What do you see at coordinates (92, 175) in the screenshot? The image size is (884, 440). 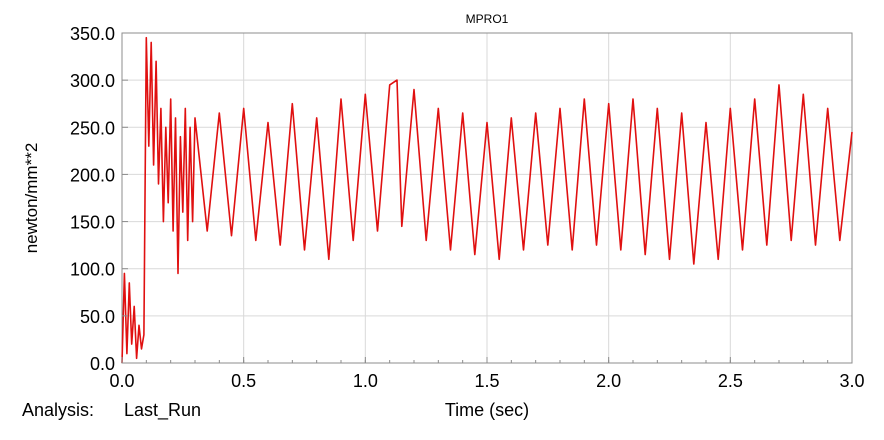 I see `y-tick-label: 200.0` at bounding box center [92, 175].